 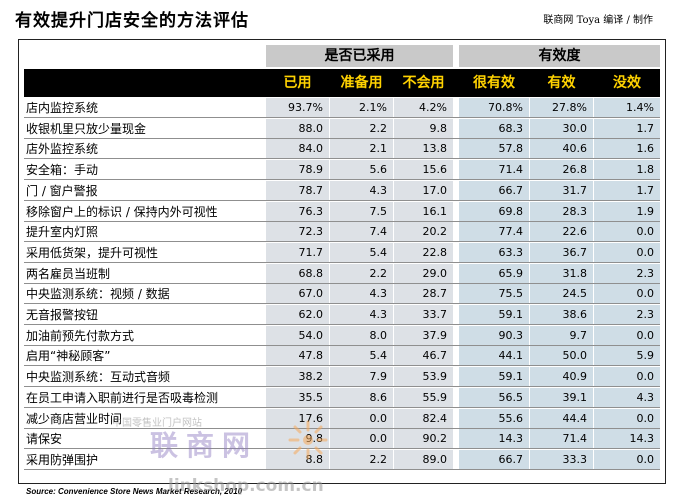 What do you see at coordinates (297, 83) in the screenshot?
I see `column-header-used: 已用` at bounding box center [297, 83].